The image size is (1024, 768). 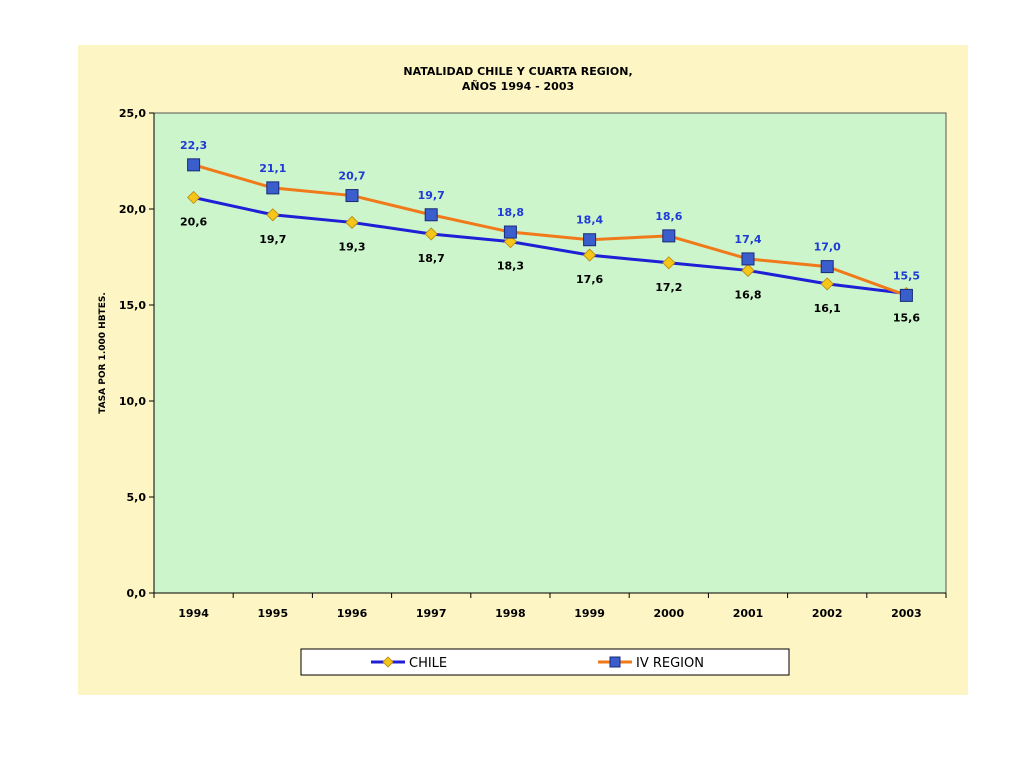 I want to click on x-axis: 1994 1995 1996 1997 1998 1999 2000 2001 2002 2003, so click(x=550, y=606).